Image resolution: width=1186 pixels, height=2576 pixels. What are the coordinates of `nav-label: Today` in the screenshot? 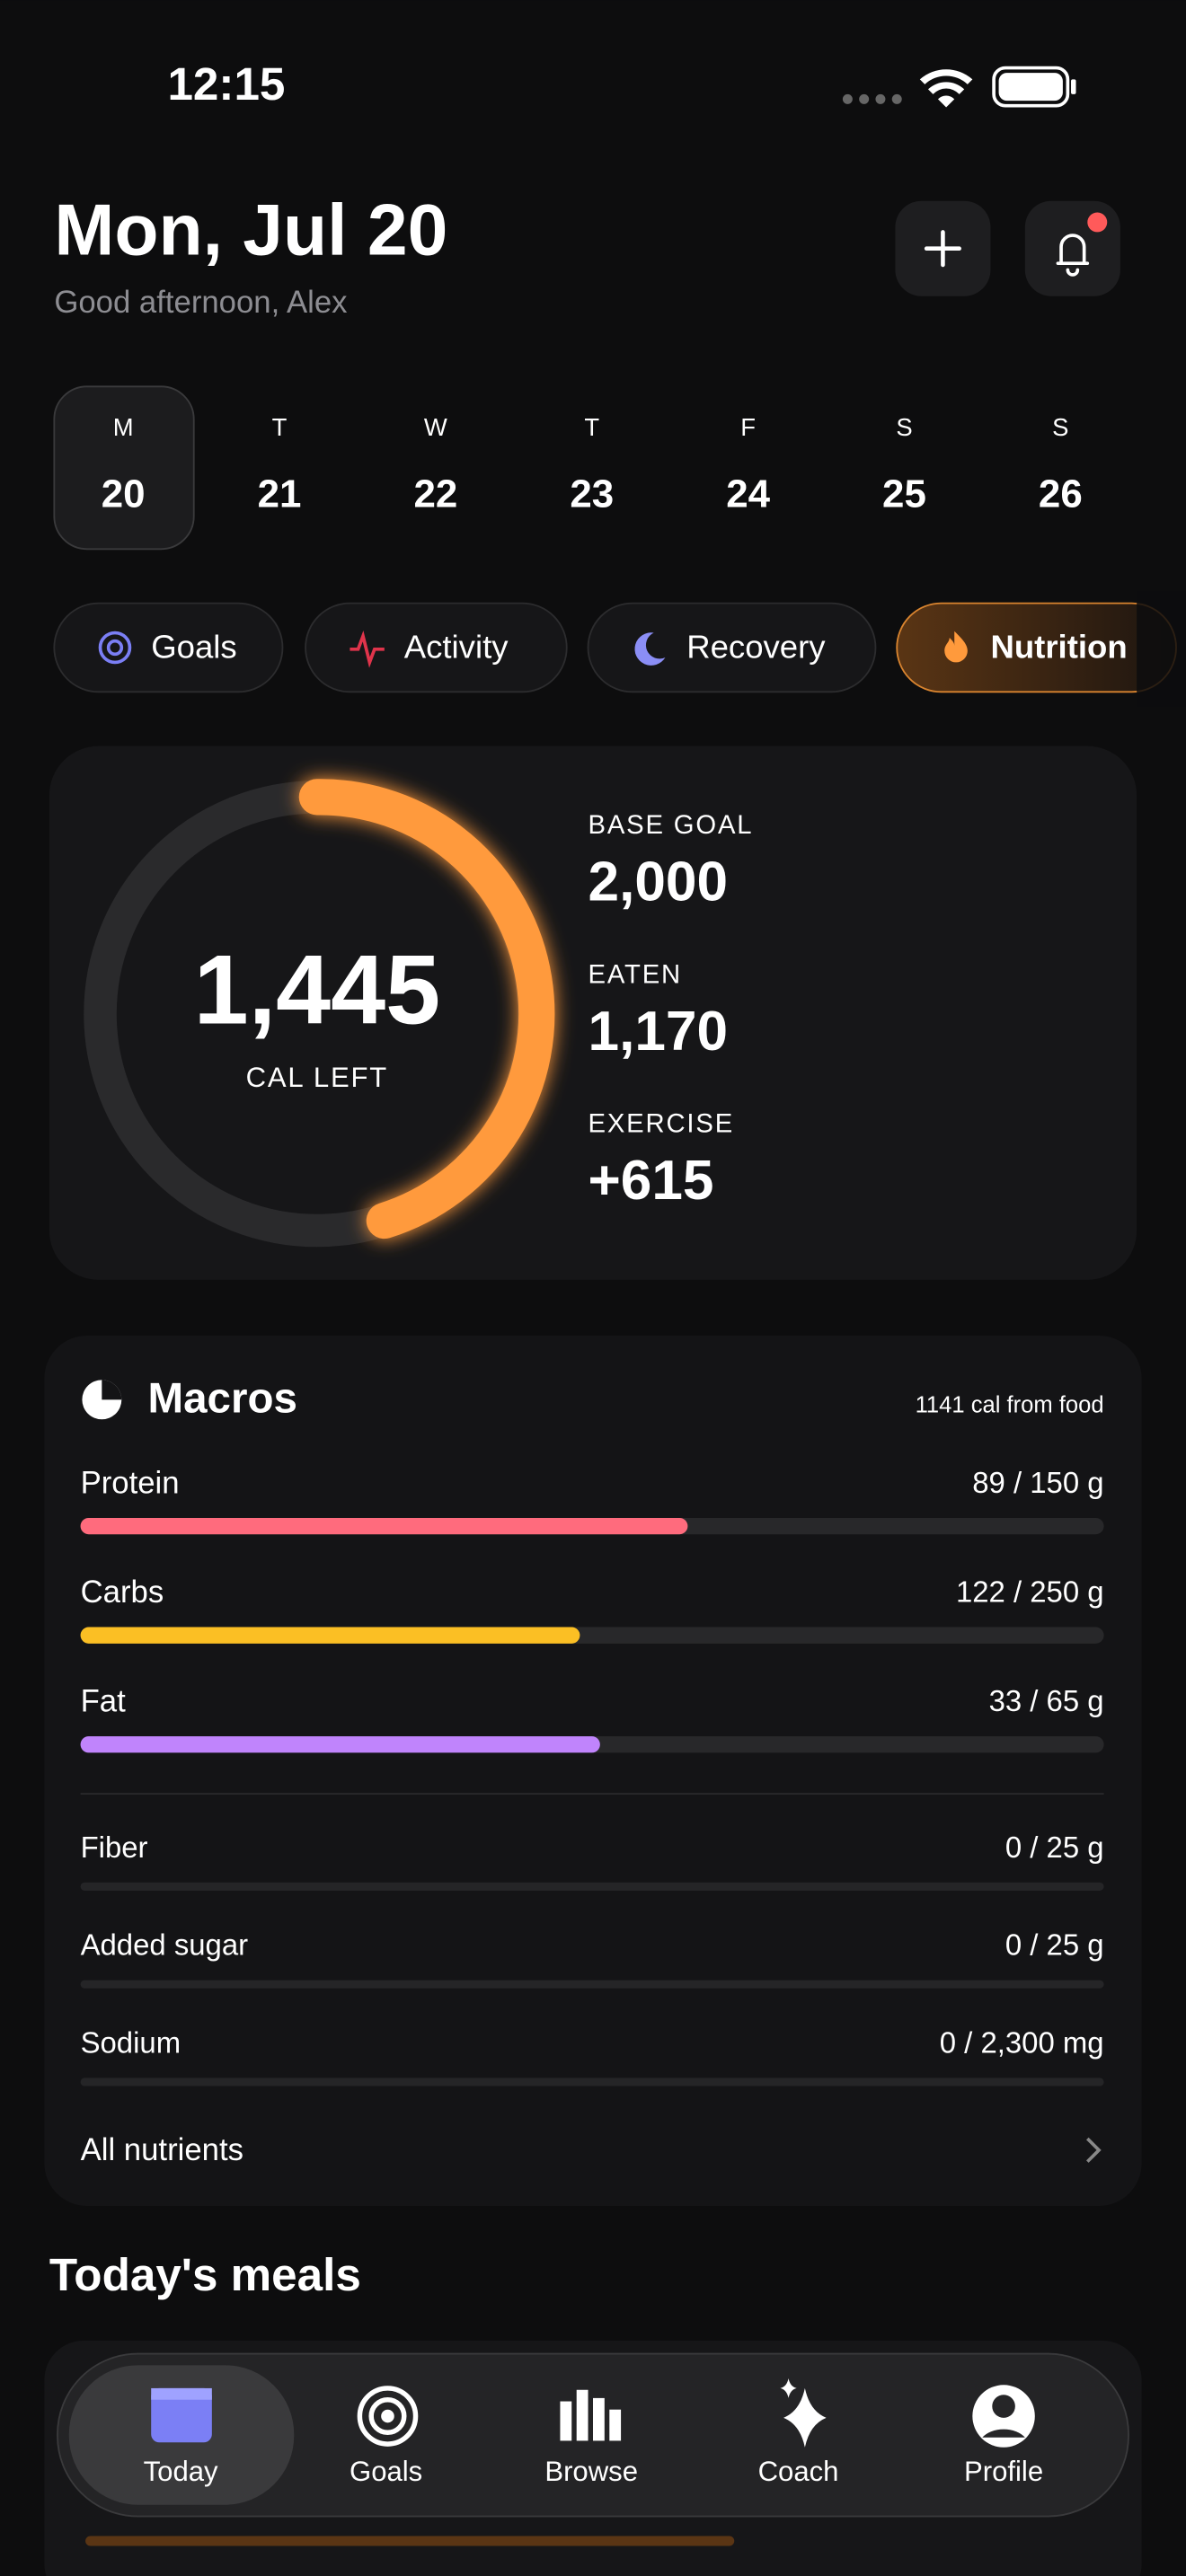 It's located at (181, 2471).